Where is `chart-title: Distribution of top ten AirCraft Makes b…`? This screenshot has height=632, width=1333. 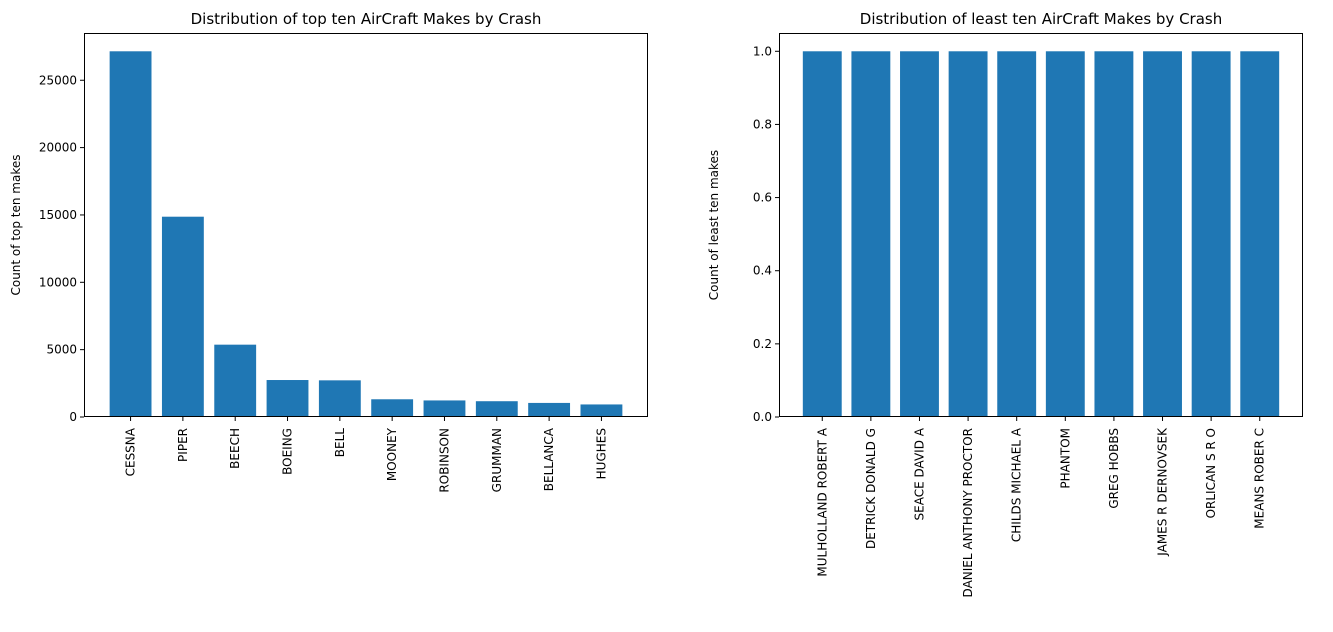
chart-title: Distribution of top ten AirCraft Makes b… is located at coordinates (366, 19).